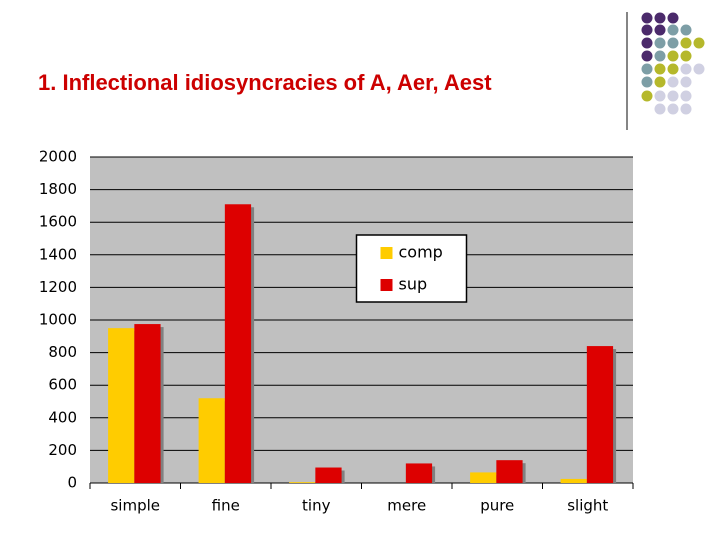 This screenshot has height=540, width=720. What do you see at coordinates (135, 506) in the screenshot?
I see `x-tick-label: simple` at bounding box center [135, 506].